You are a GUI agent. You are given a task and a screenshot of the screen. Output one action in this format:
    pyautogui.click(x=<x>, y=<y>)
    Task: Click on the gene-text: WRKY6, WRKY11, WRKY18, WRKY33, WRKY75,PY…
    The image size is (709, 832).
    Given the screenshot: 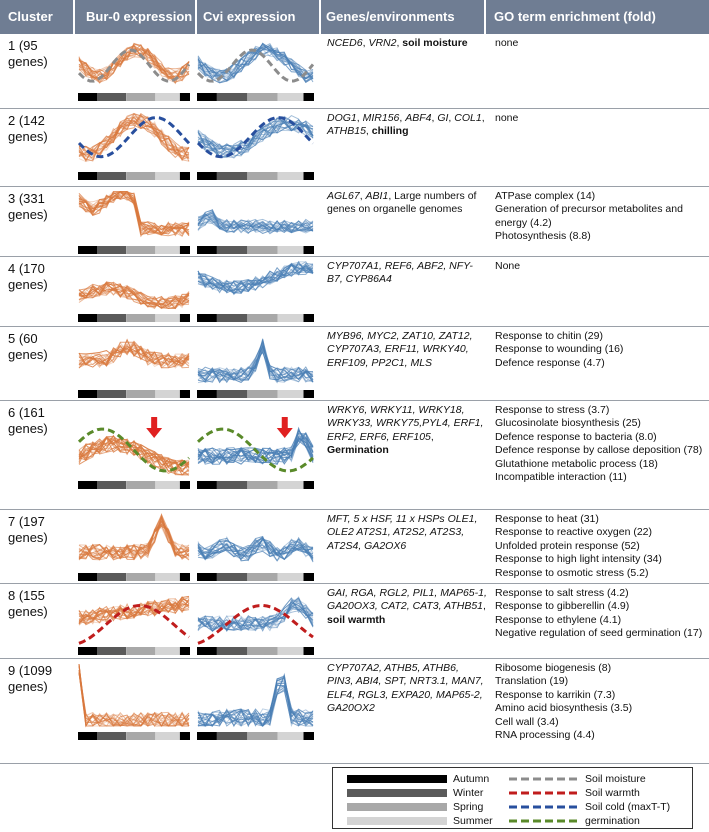 What is the action you would take?
    pyautogui.click(x=405, y=423)
    